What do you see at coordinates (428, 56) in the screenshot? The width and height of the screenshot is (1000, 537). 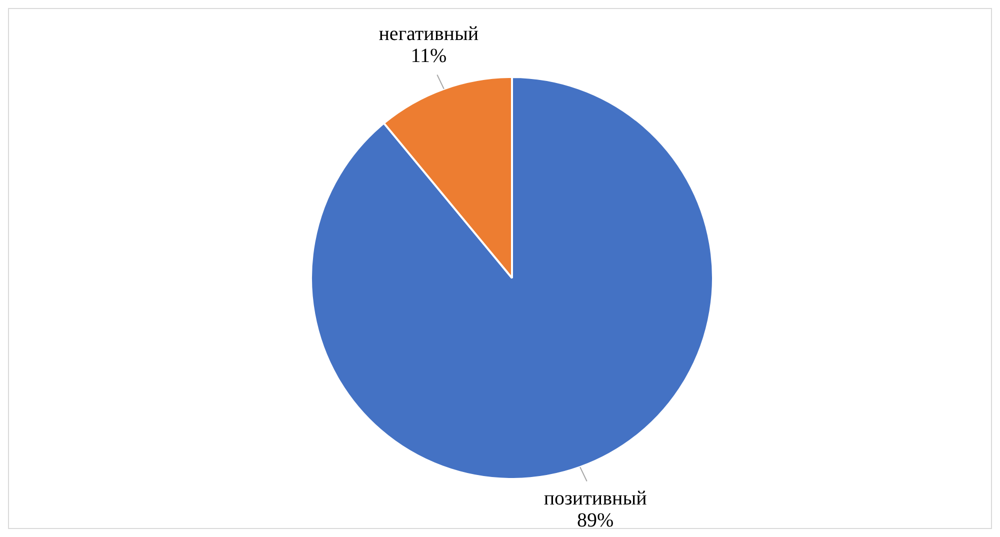 I see `data-label: 11%` at bounding box center [428, 56].